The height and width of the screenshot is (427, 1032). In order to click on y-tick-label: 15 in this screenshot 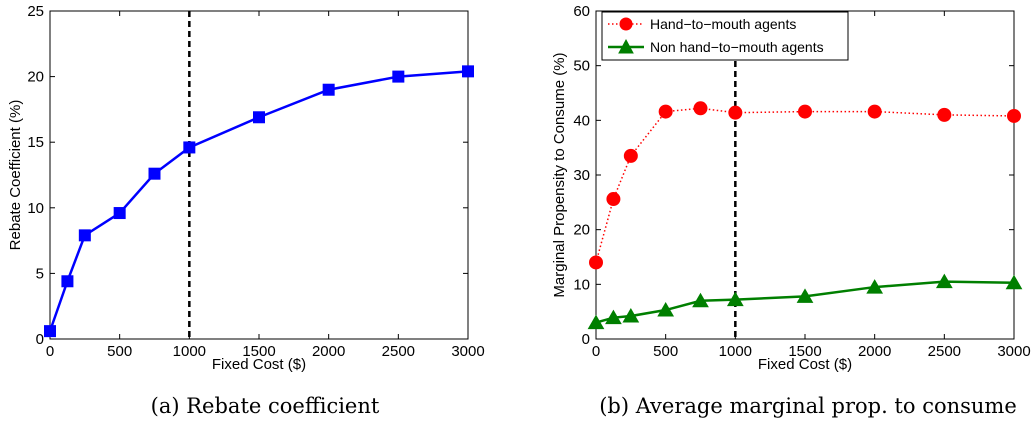, I will do `click(35, 142)`.